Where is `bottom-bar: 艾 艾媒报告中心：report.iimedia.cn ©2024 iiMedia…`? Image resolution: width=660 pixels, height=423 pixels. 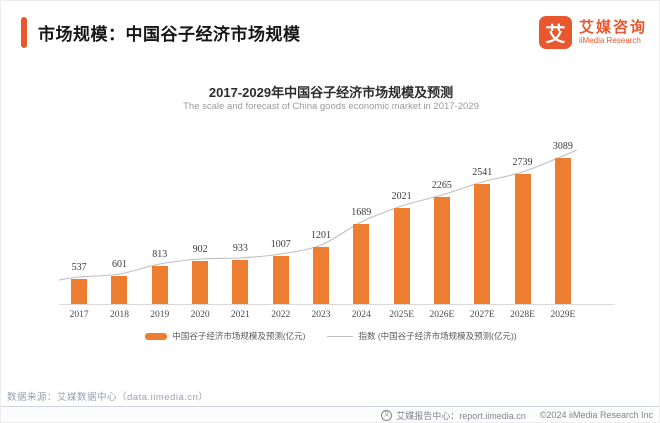 bottom-bar: 艾 艾媒报告中心：report.iimedia.cn ©2024 iiMedia… is located at coordinates (327, 414).